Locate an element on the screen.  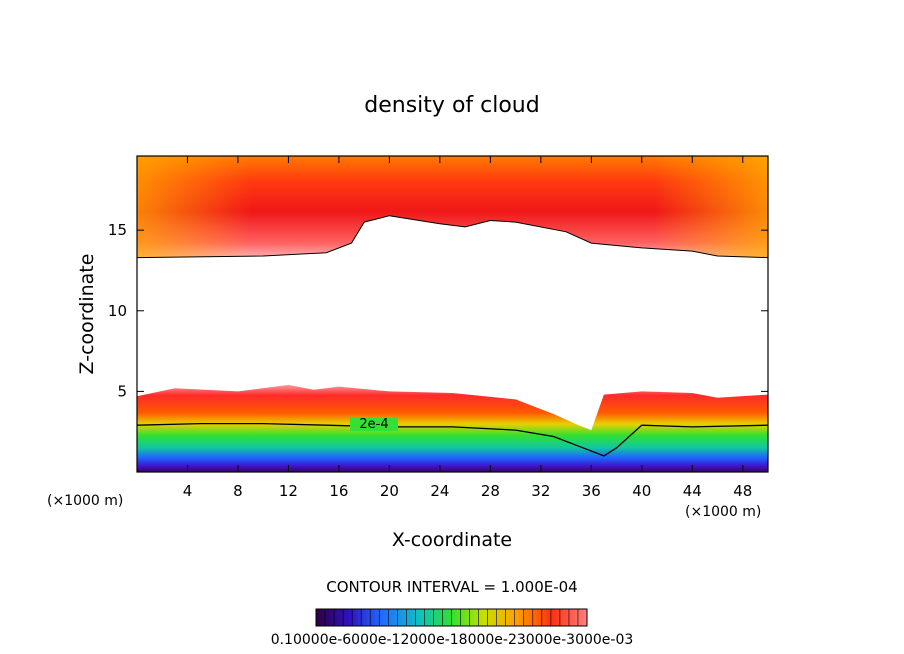
x-tick-label: 48 is located at coordinates (742, 491).